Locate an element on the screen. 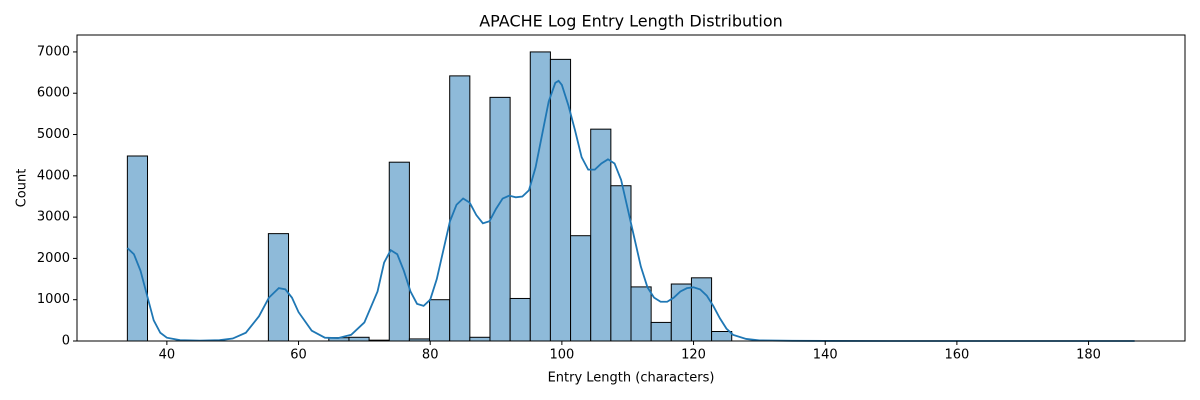 This screenshot has width=1200, height=400. chart-title: APACHE Log Entry Length Distribution is located at coordinates (631, 21).